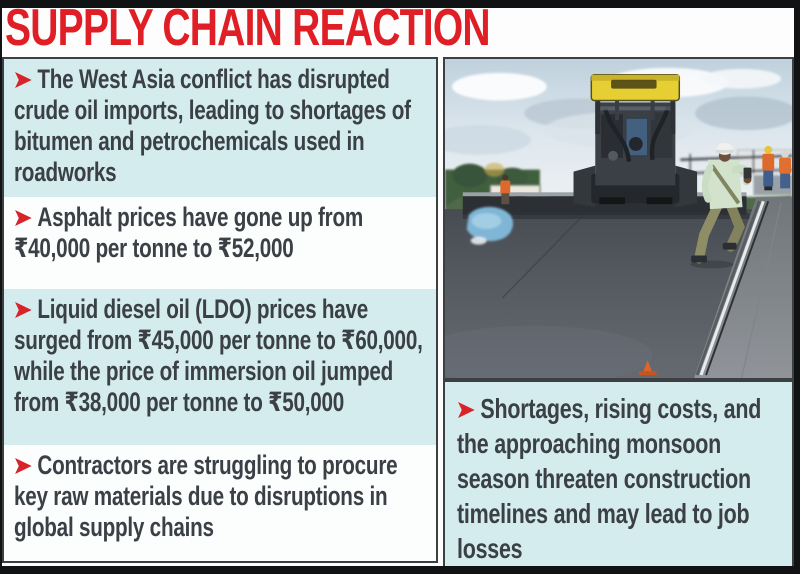  What do you see at coordinates (400, 570) in the screenshot?
I see `bottom-frame-bar` at bounding box center [400, 570].